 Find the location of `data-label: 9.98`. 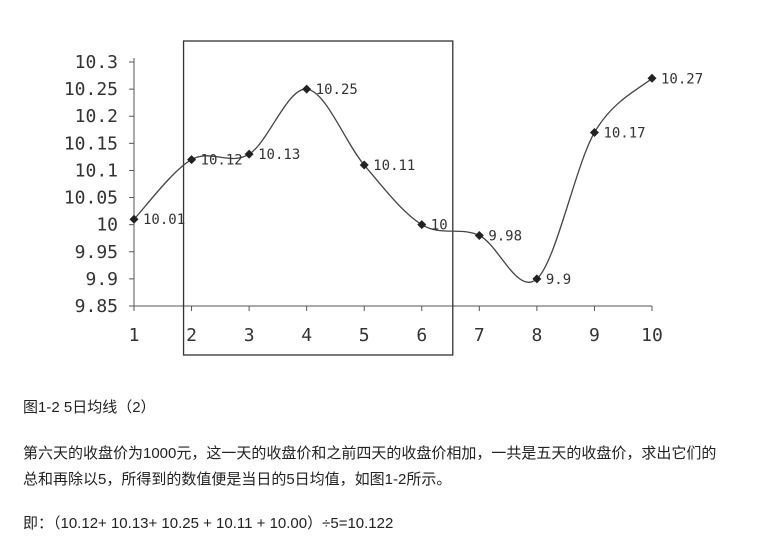

data-label: 9.98 is located at coordinates (505, 237).